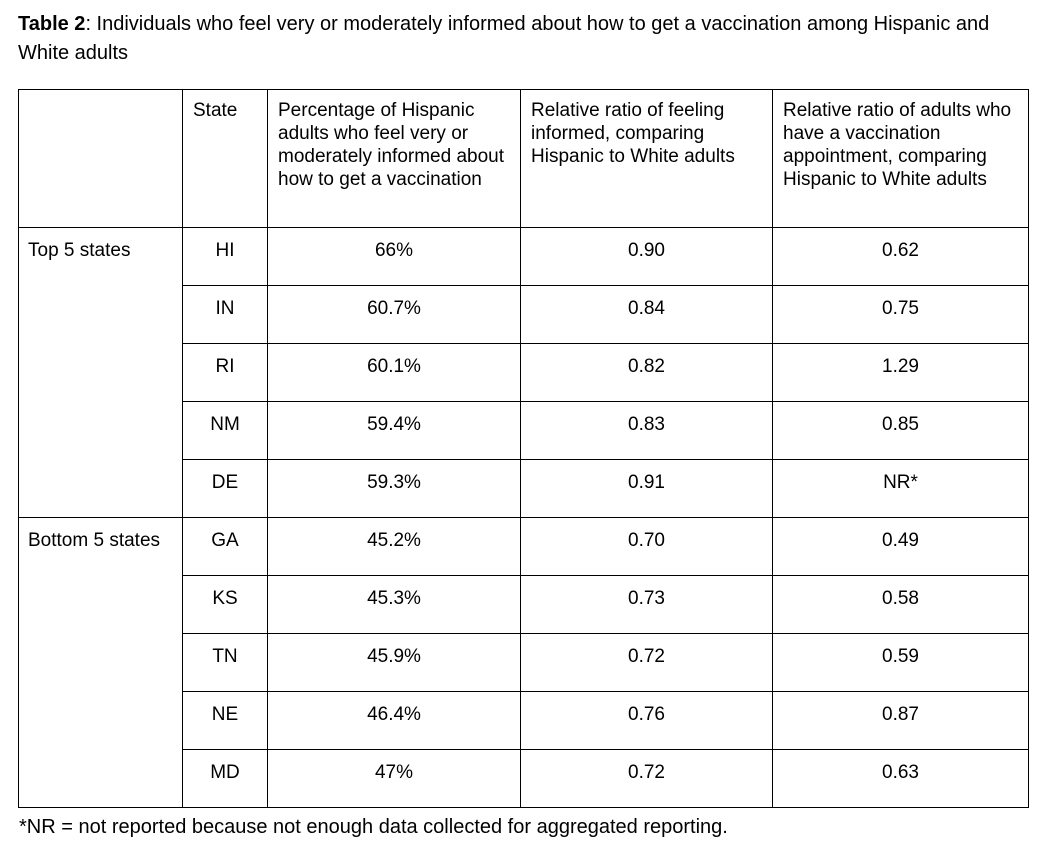  I want to click on table-row: NM 59.4% 0.83 0.85, so click(524, 430).